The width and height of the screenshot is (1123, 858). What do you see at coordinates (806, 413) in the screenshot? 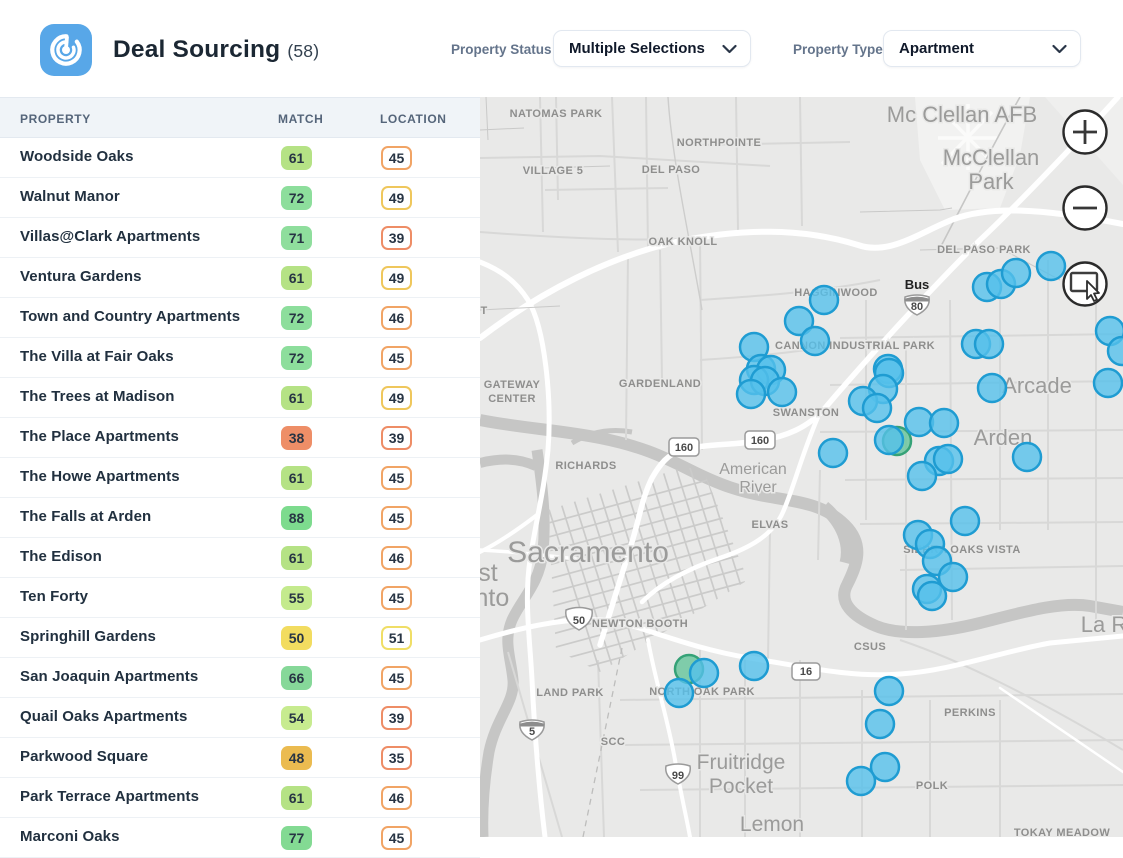
I see `svg-text: SWANSTON` at bounding box center [806, 413].